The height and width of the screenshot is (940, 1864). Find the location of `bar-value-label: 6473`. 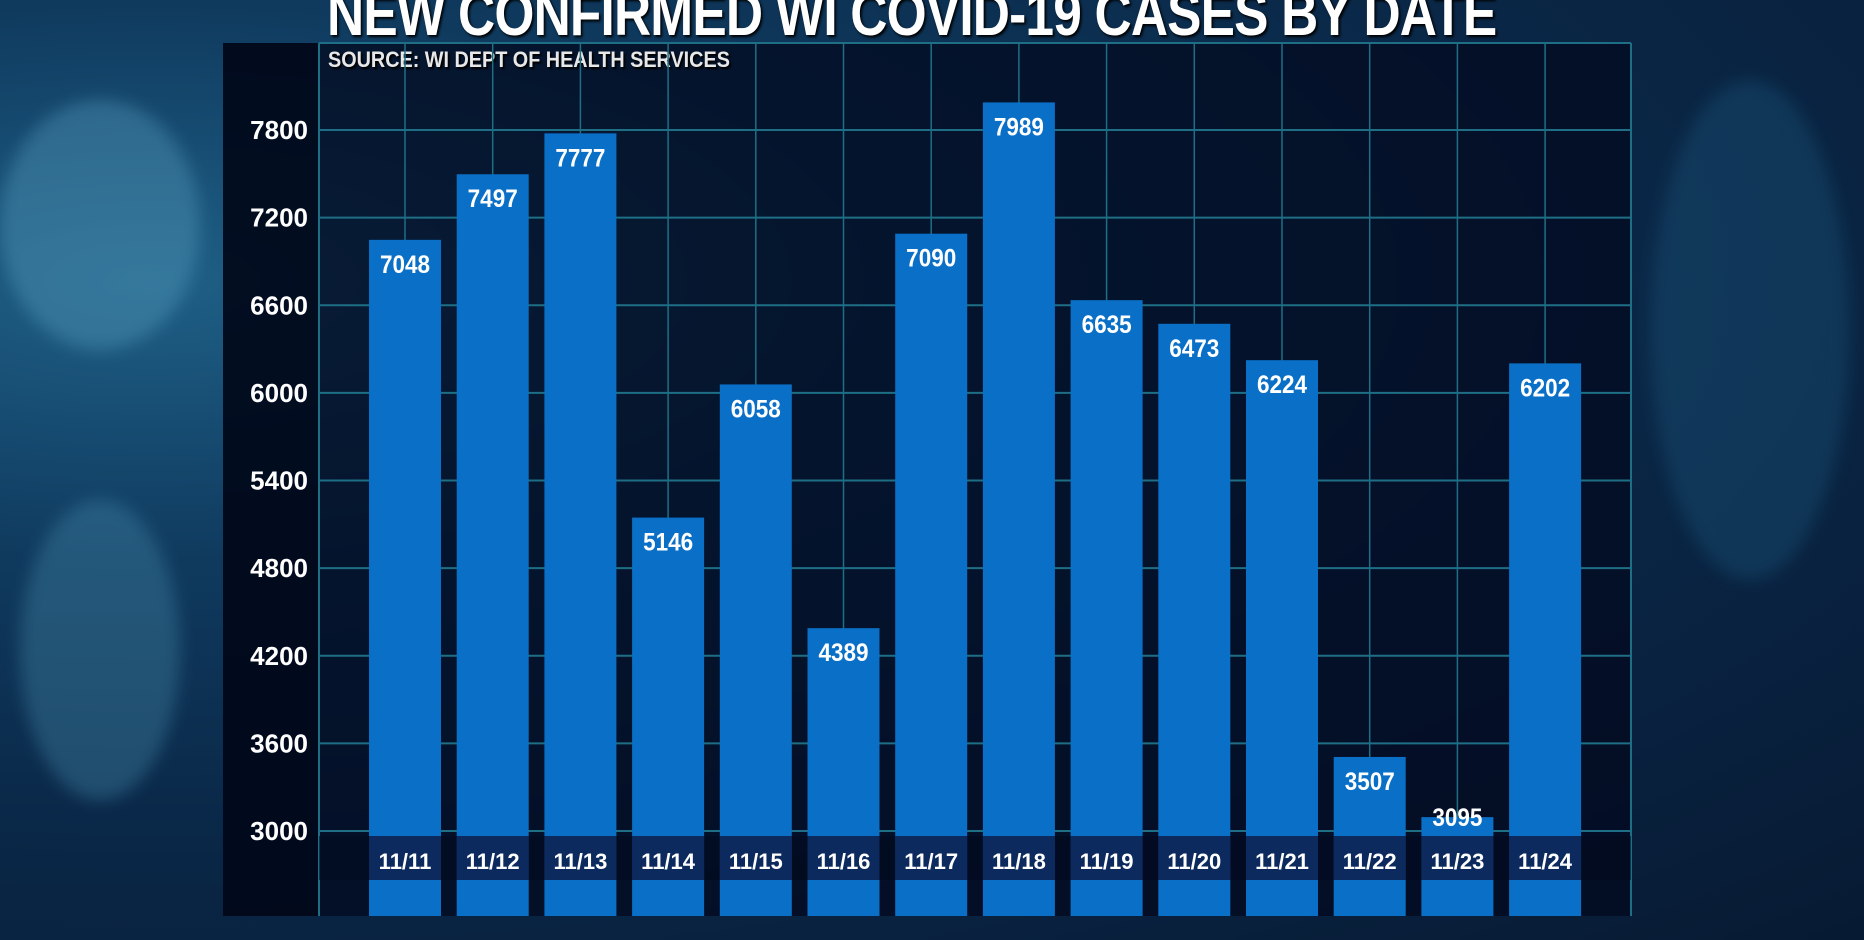

bar-value-label: 6473 is located at coordinates (1194, 349).